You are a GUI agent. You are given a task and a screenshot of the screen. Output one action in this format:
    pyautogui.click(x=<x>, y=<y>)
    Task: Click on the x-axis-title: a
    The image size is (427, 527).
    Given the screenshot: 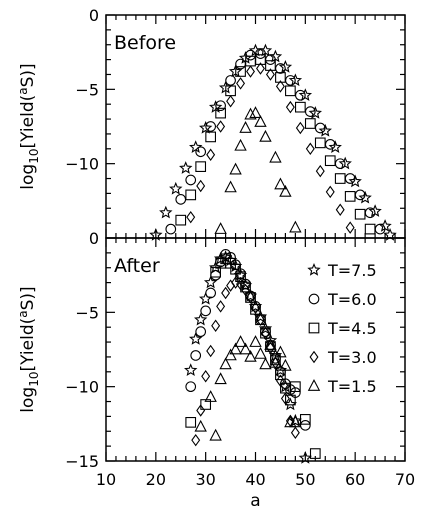 What is the action you would take?
    pyautogui.click(x=255, y=501)
    